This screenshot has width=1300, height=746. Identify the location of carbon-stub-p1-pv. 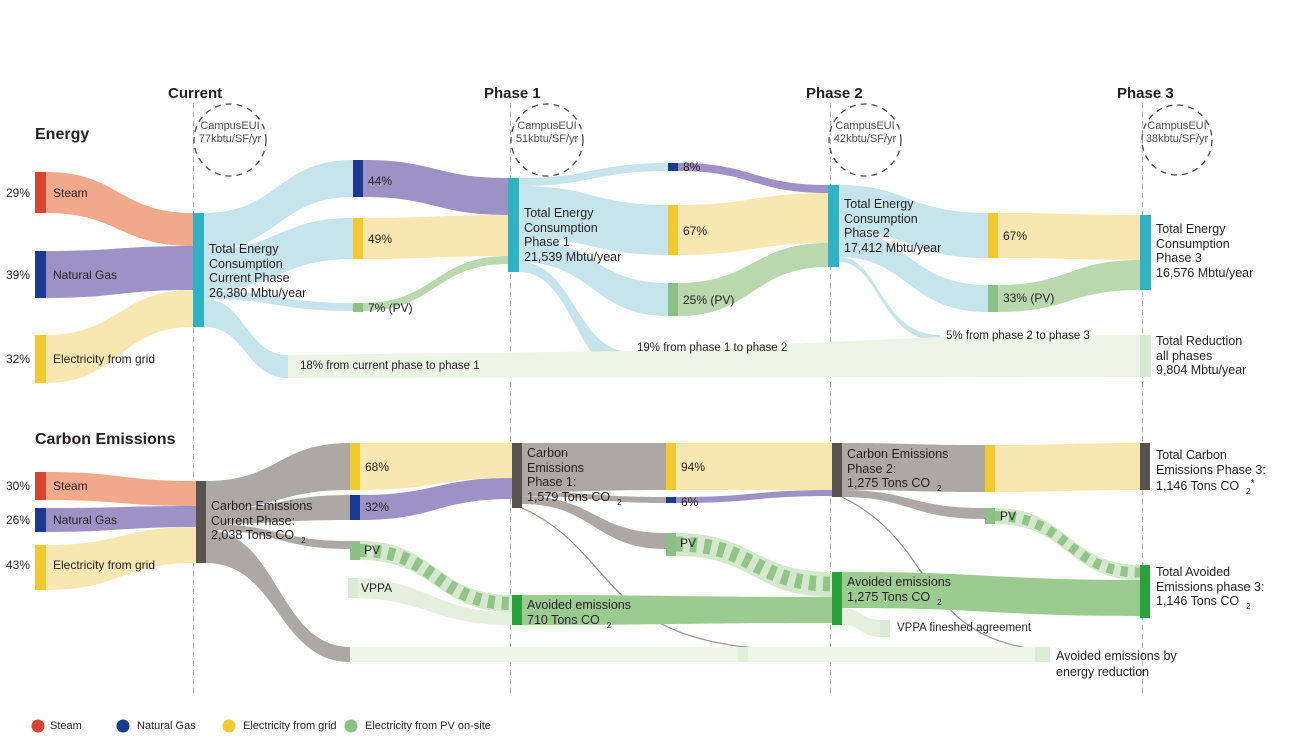
(355, 550).